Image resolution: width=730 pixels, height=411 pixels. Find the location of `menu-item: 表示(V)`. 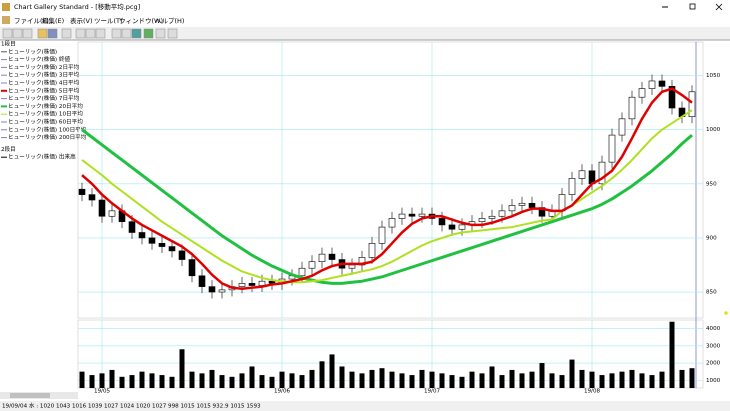

menu-item: 表示(V) is located at coordinates (81, 20).